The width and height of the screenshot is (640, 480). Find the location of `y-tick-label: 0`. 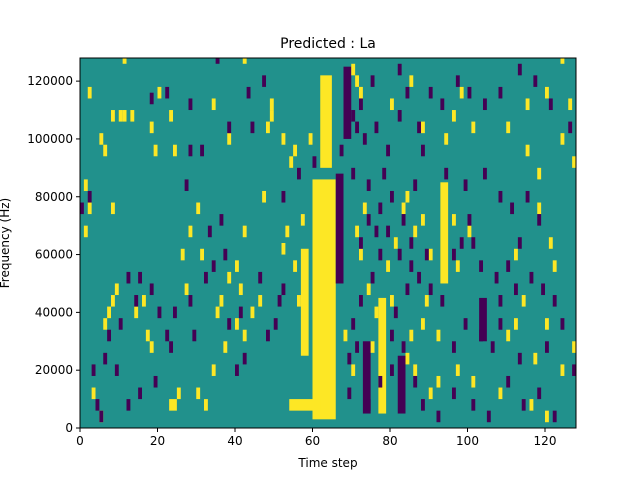

y-tick-label: 0 is located at coordinates (69, 428).